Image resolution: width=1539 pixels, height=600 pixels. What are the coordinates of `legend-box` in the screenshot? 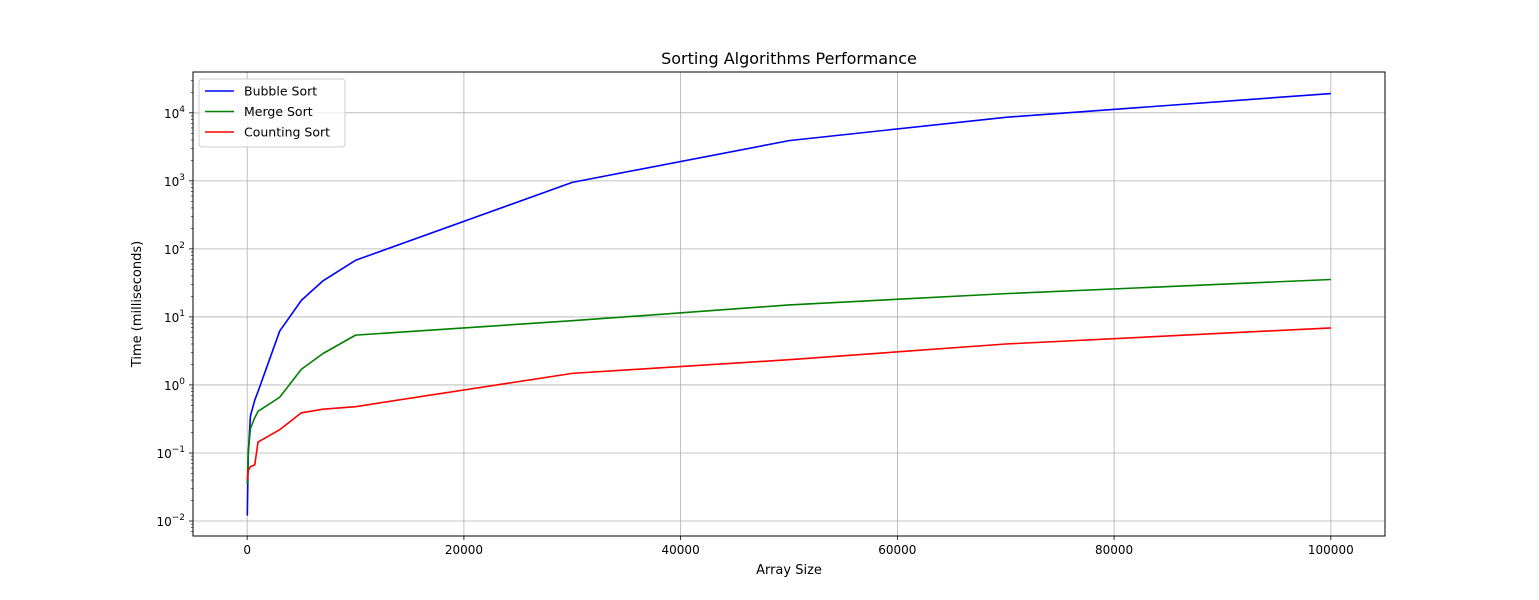 It's located at (272, 113).